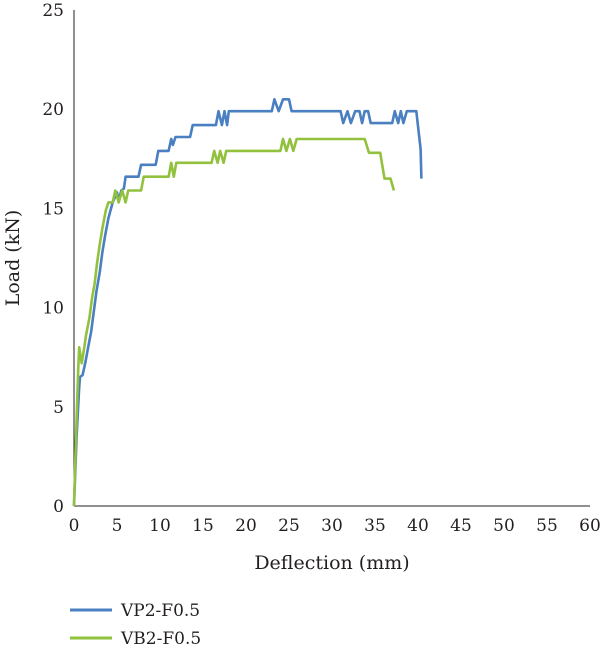  I want to click on x-tick-label: 55, so click(547, 526).